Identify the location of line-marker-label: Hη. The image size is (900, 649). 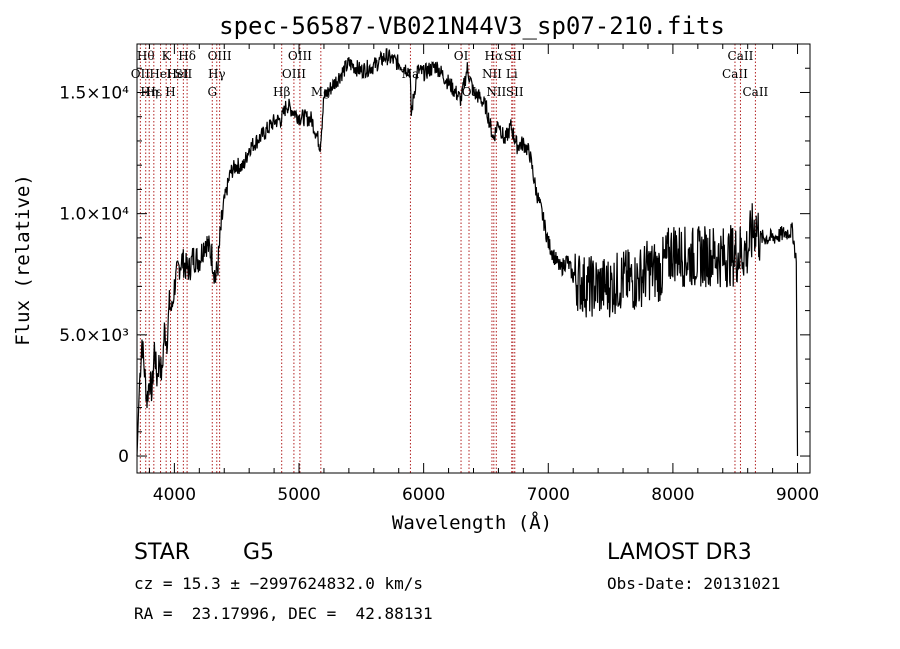
(149, 92).